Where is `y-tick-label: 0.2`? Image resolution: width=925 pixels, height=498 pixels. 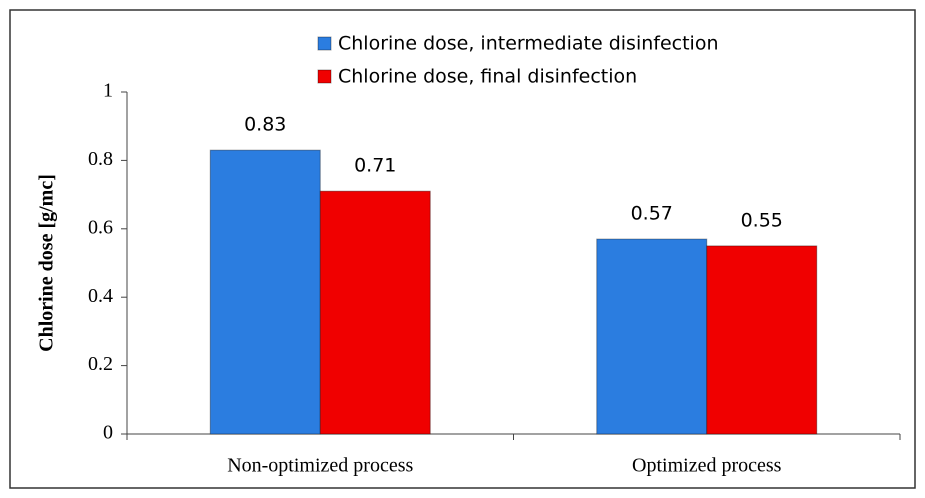
y-tick-label: 0.2 is located at coordinates (100, 364).